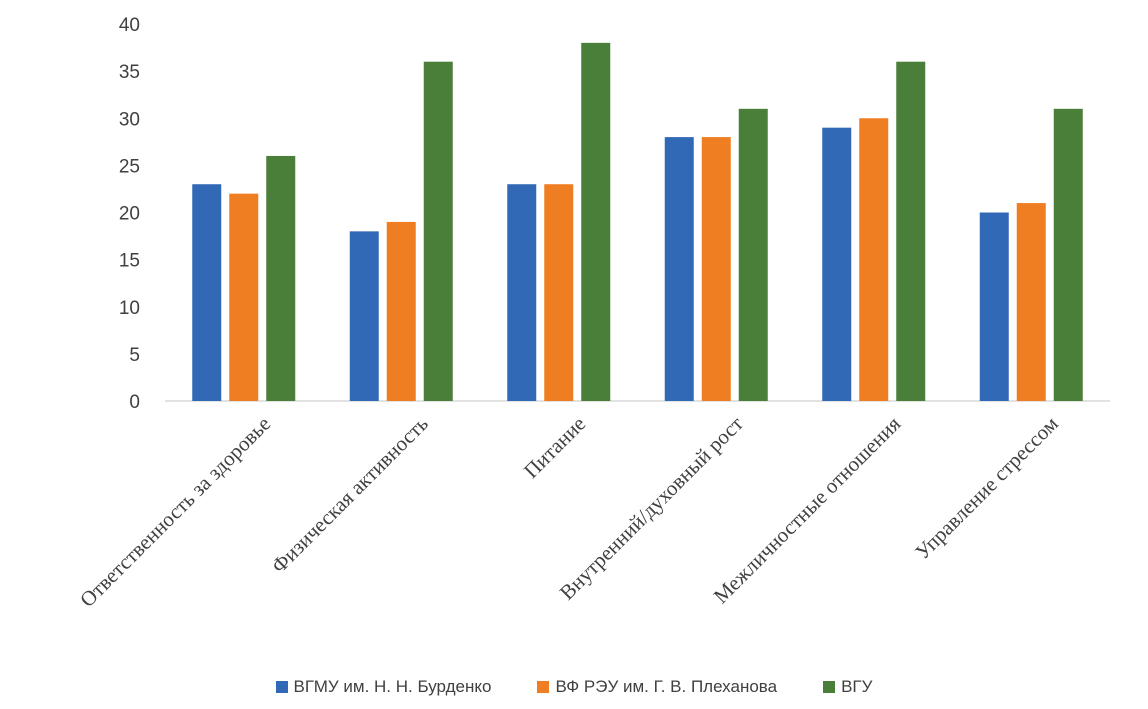 This screenshot has height=709, width=1148. I want to click on y-tick-label: 5, so click(134, 355).